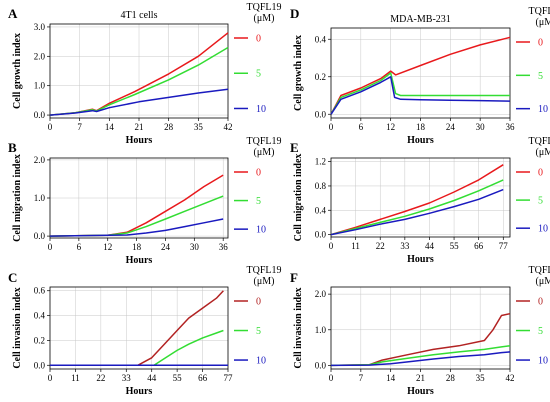 The image size is (550, 402). Describe the element at coordinates (321, 186) in the screenshot. I see `y-tick-label: 0.8` at that location.